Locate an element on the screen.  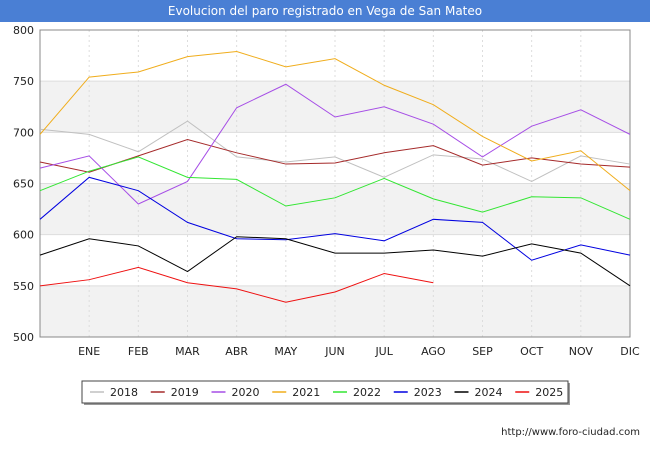
source-link: http://www.foro-ciudad.com is located at coordinates (570, 432).